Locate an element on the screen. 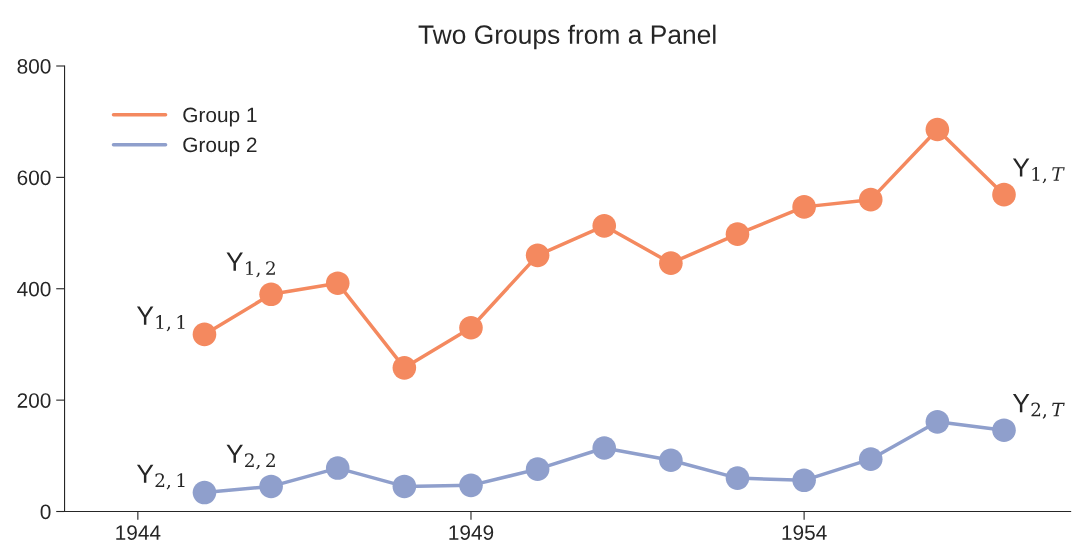 The image size is (1076, 550). annotation: Y$_{2,1}$ is located at coordinates (160, 477).